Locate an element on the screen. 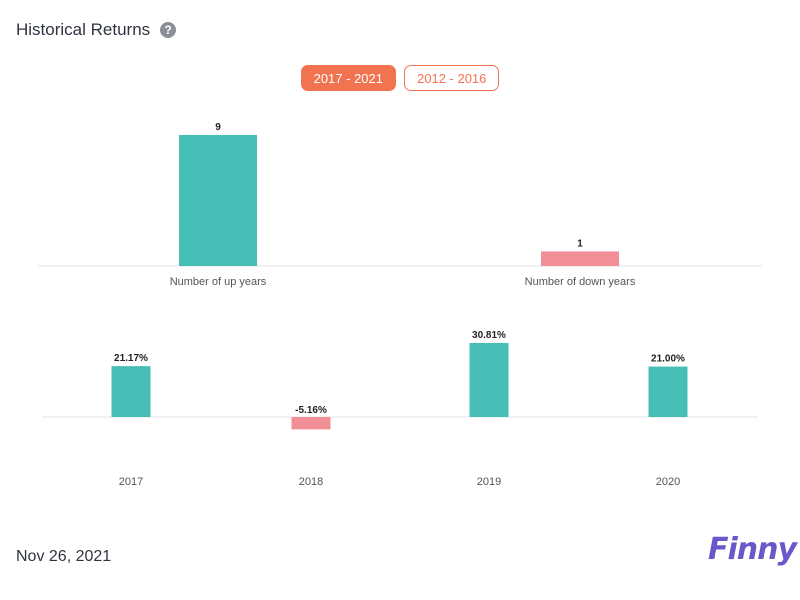 This screenshot has width=800, height=600. return-data-label: 30.81% is located at coordinates (489, 335).